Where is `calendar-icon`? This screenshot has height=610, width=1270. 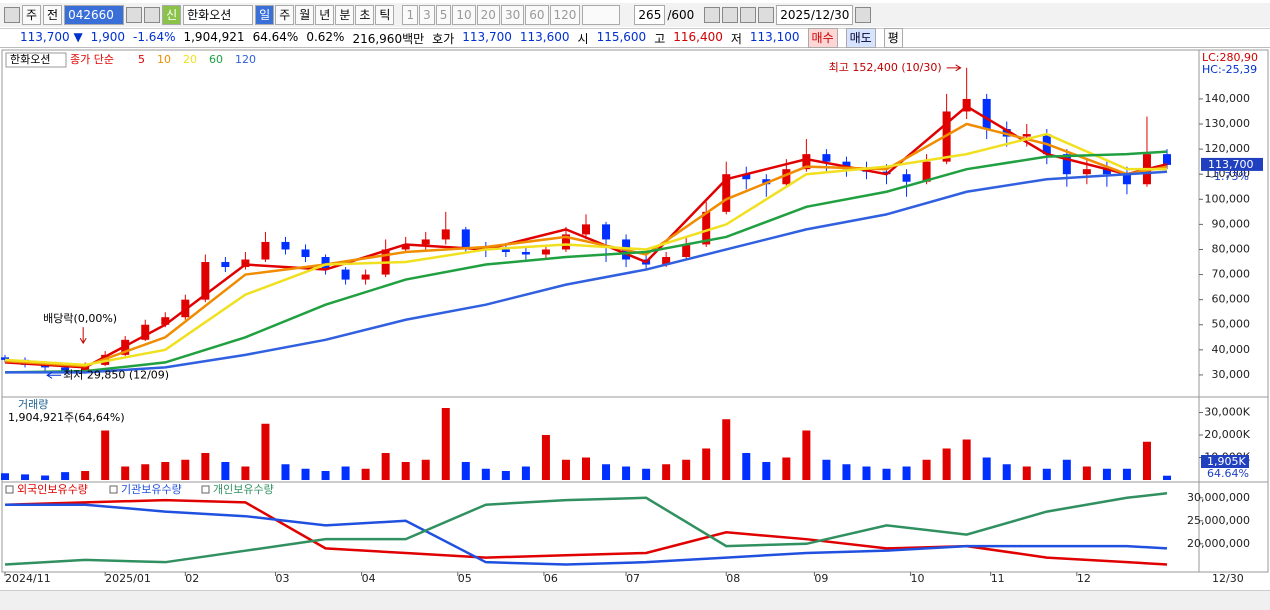
calendar-icon is located at coordinates (863, 15).